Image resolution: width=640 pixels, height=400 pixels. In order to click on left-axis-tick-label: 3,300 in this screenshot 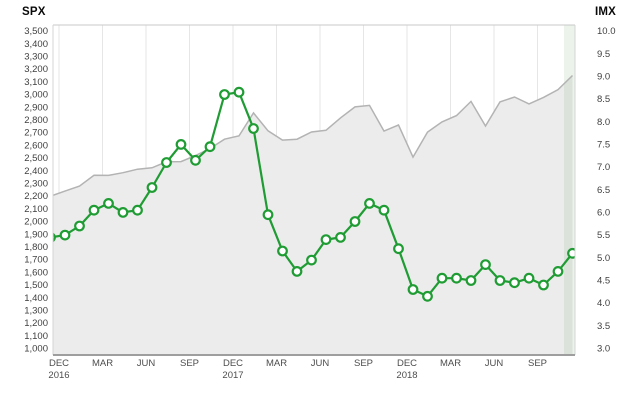, I will do `click(36, 57)`.